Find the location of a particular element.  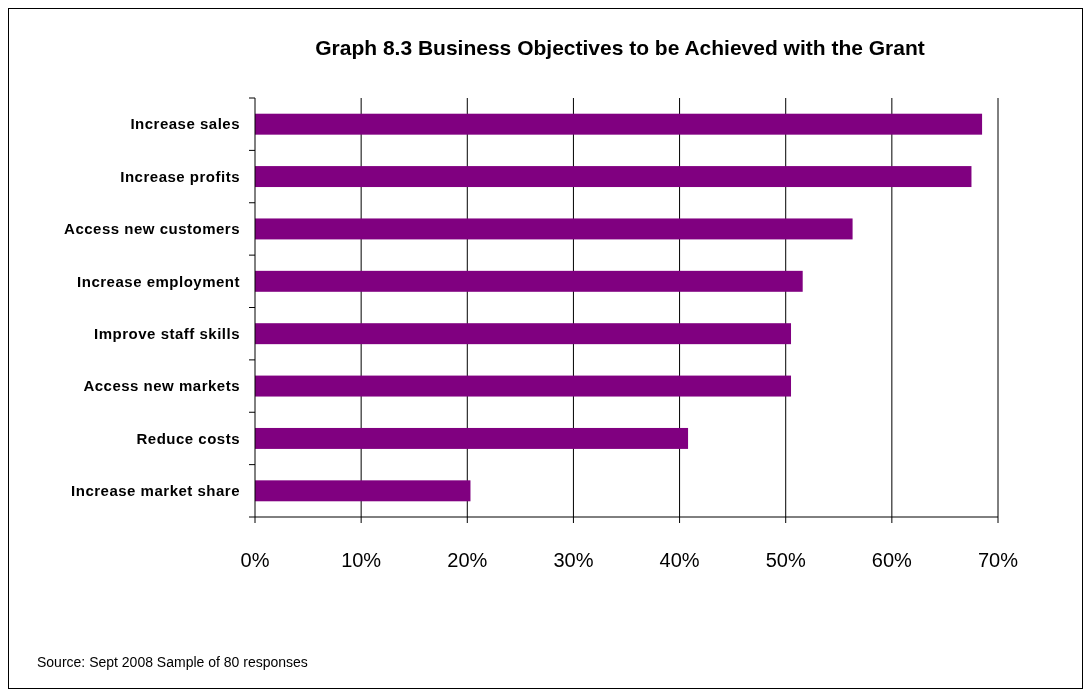

y-tick-label: Increase sales is located at coordinates (185, 124).